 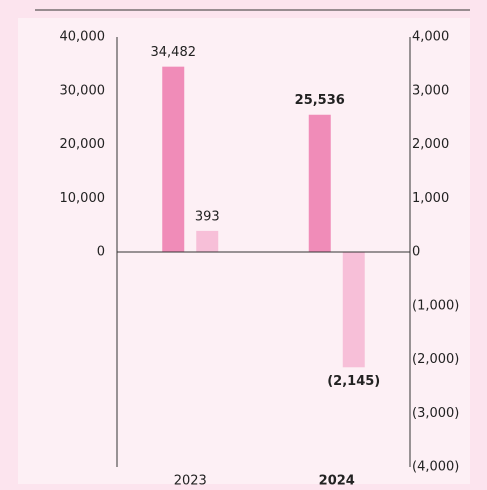 What do you see at coordinates (430, 144) in the screenshot?
I see `y2-tick-label: 2,000` at bounding box center [430, 144].